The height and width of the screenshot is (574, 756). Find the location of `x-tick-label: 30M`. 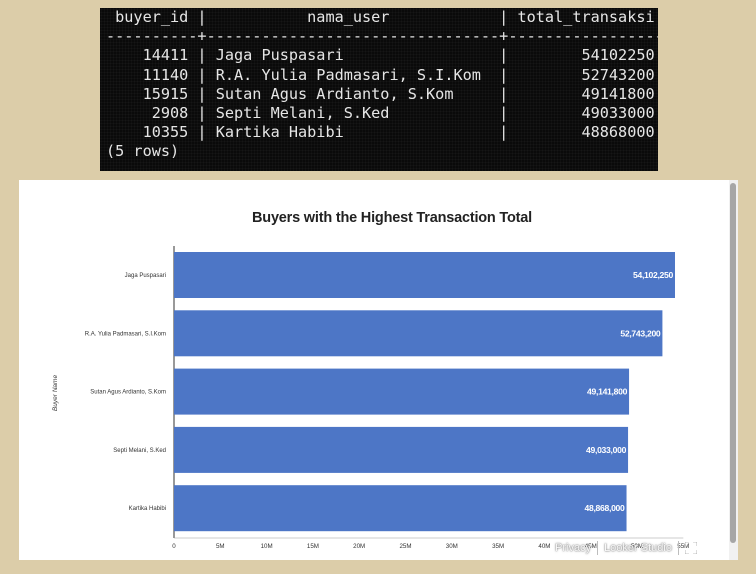

x-tick-label: 30M is located at coordinates (452, 546).